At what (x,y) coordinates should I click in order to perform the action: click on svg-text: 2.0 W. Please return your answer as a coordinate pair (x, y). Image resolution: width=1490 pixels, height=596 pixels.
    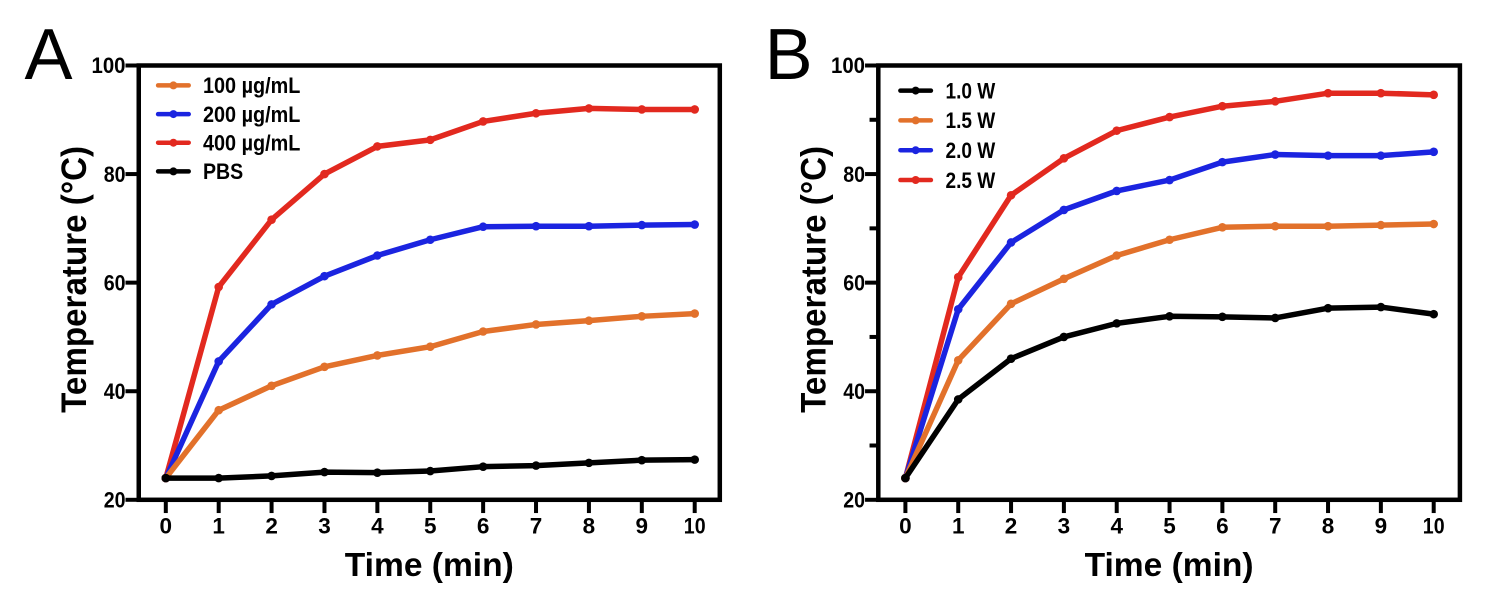
    Looking at the image, I should click on (971, 150).